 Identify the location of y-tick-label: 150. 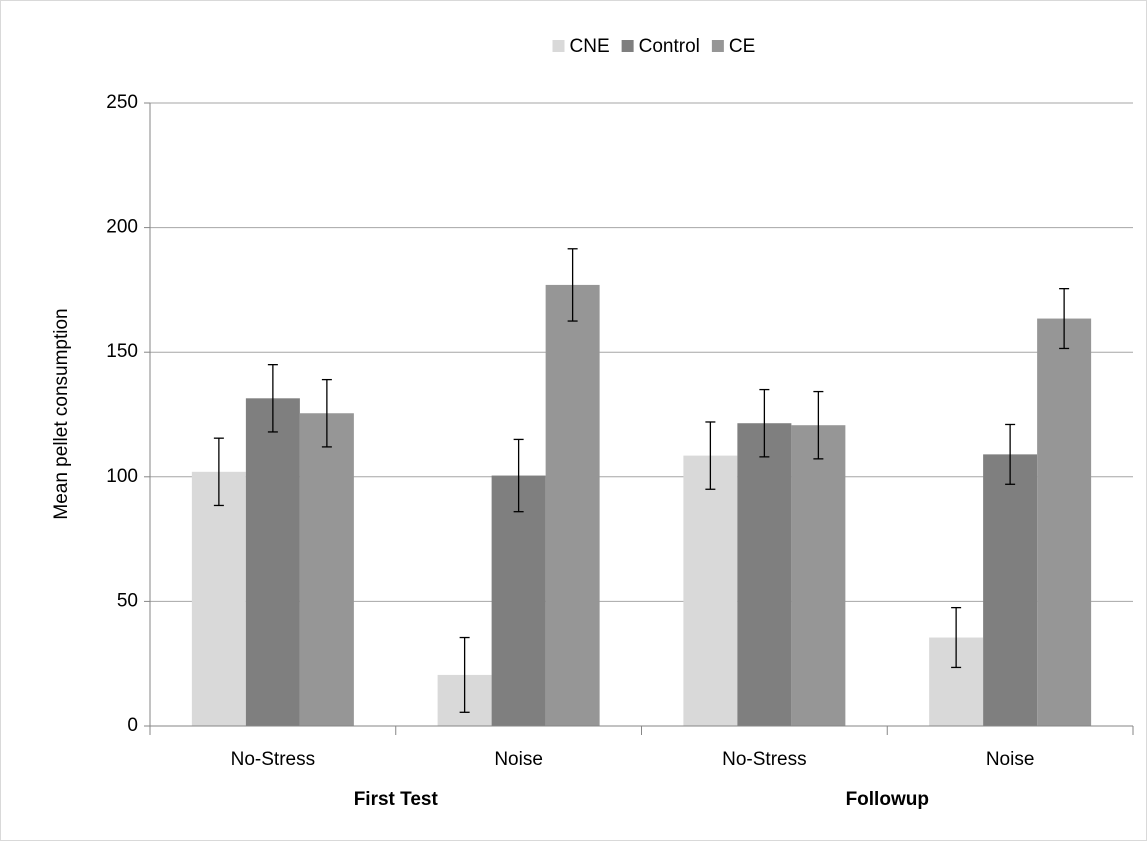
(122, 351).